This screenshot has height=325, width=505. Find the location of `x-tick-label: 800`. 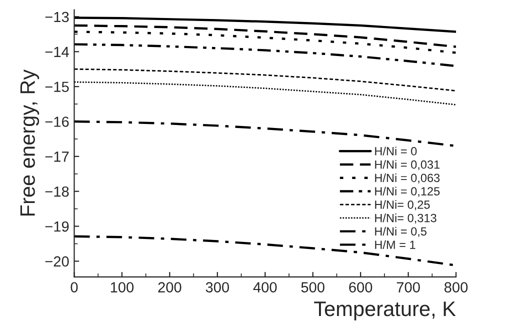

x-tick-label: 800 is located at coordinates (456, 287).